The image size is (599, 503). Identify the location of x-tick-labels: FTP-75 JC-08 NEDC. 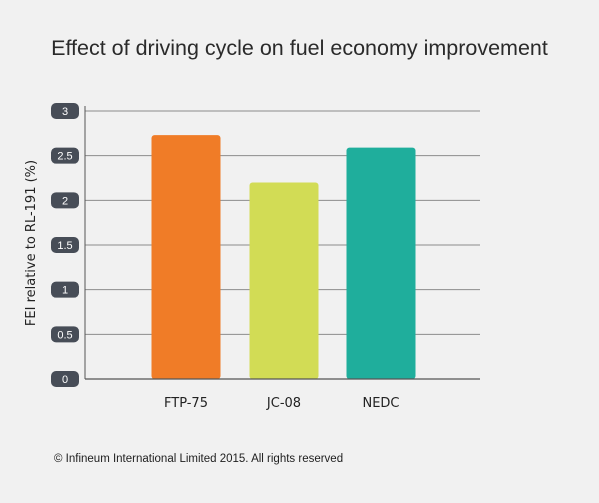
(282, 403).